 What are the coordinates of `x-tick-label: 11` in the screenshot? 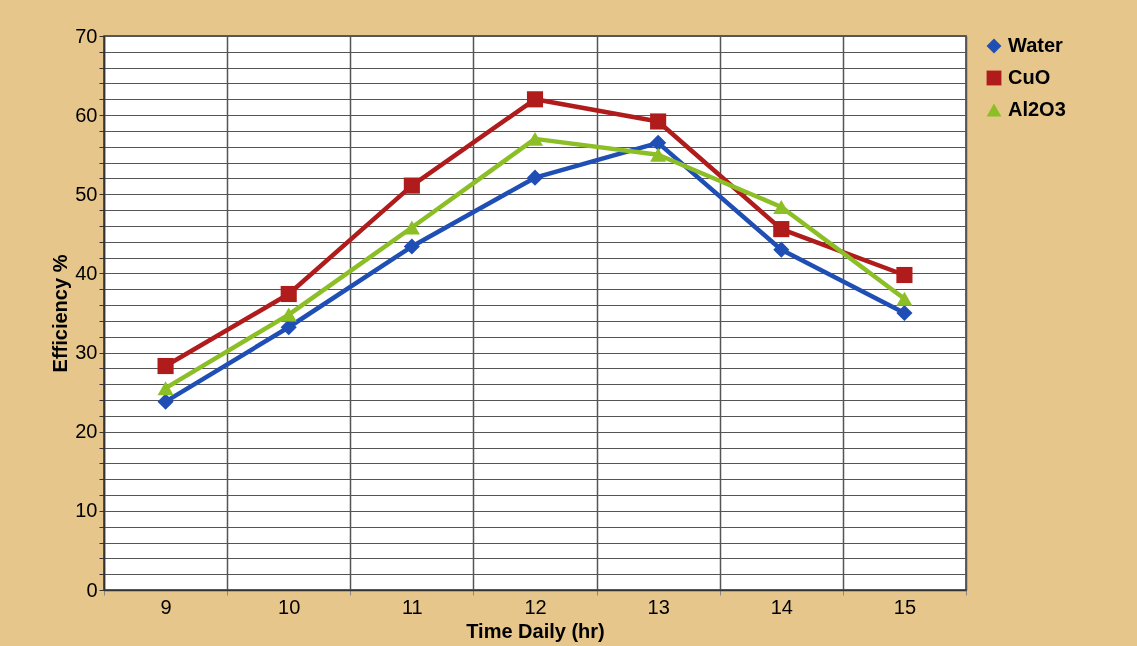 It's located at (412, 606).